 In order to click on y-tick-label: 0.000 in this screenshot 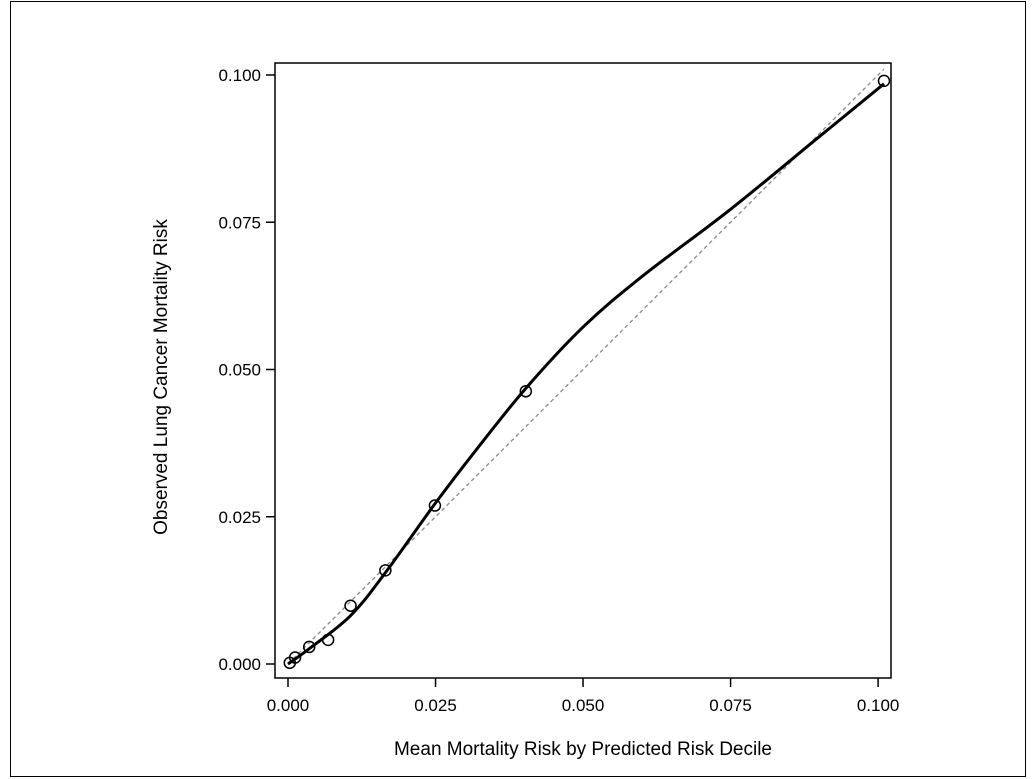, I will do `click(239, 664)`.